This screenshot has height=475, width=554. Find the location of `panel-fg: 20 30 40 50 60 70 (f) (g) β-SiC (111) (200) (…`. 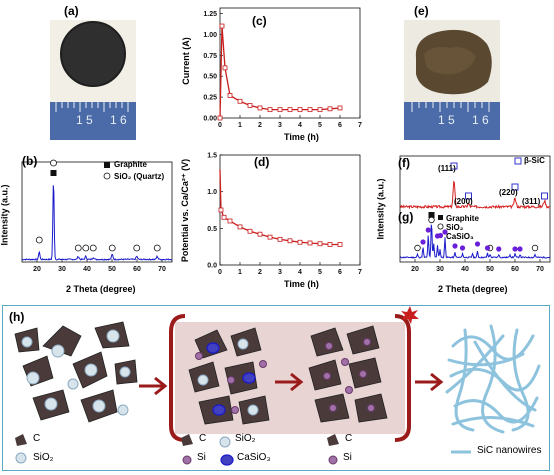

panel-fg: 20 30 40 50 60 70 (f) (g) β-SiC (111) (200) (… is located at coordinates (465, 225).